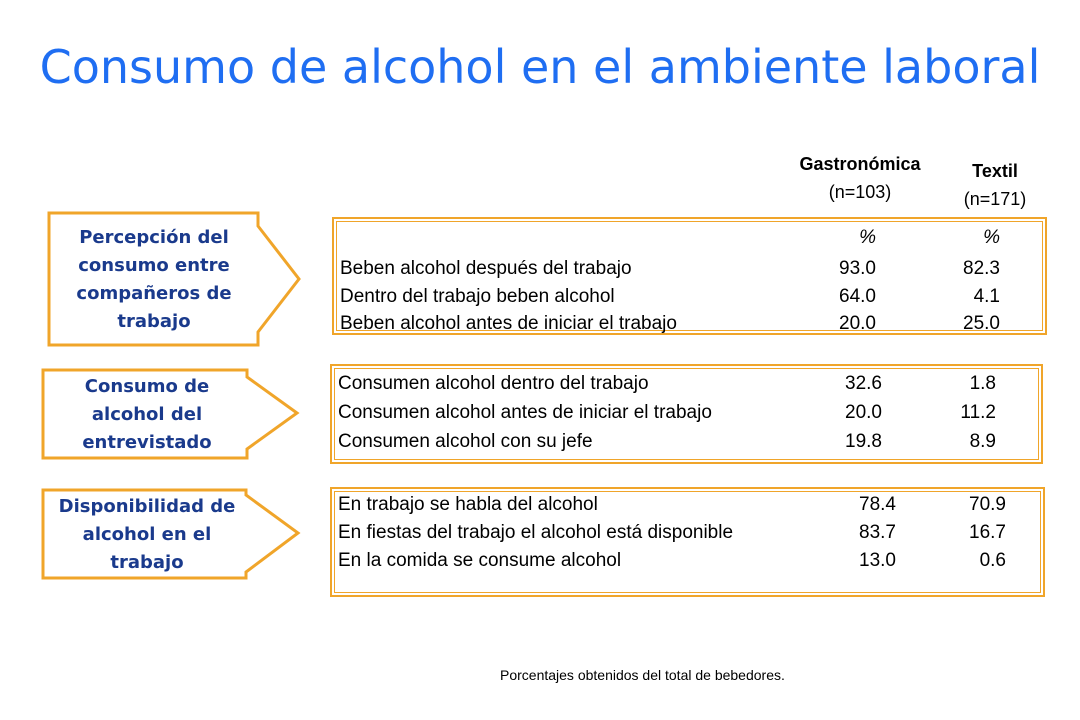  What do you see at coordinates (857, 296) in the screenshot?
I see `row-value-gastronomica: 64.0` at bounding box center [857, 296].